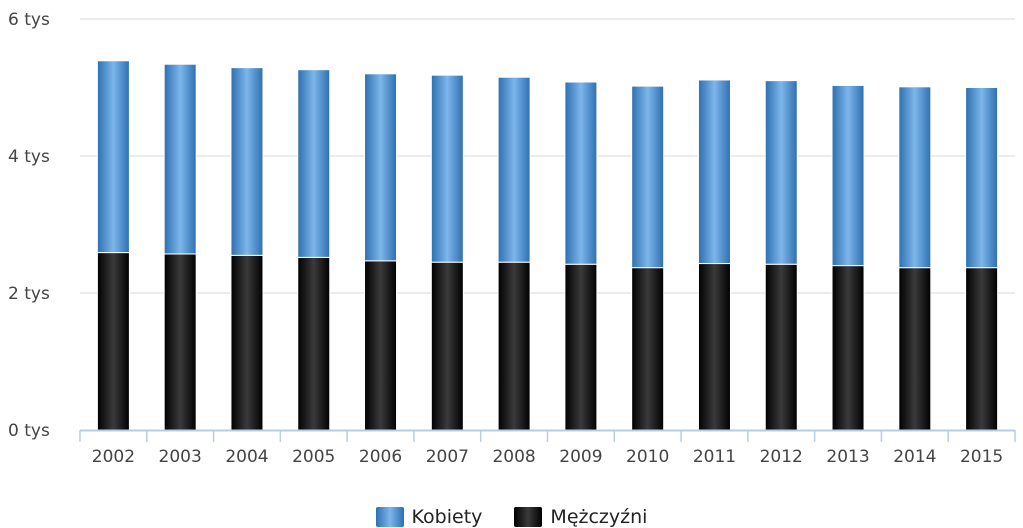  Describe the element at coordinates (848, 175) in the screenshot. I see `bar-kobiety-2013` at that location.